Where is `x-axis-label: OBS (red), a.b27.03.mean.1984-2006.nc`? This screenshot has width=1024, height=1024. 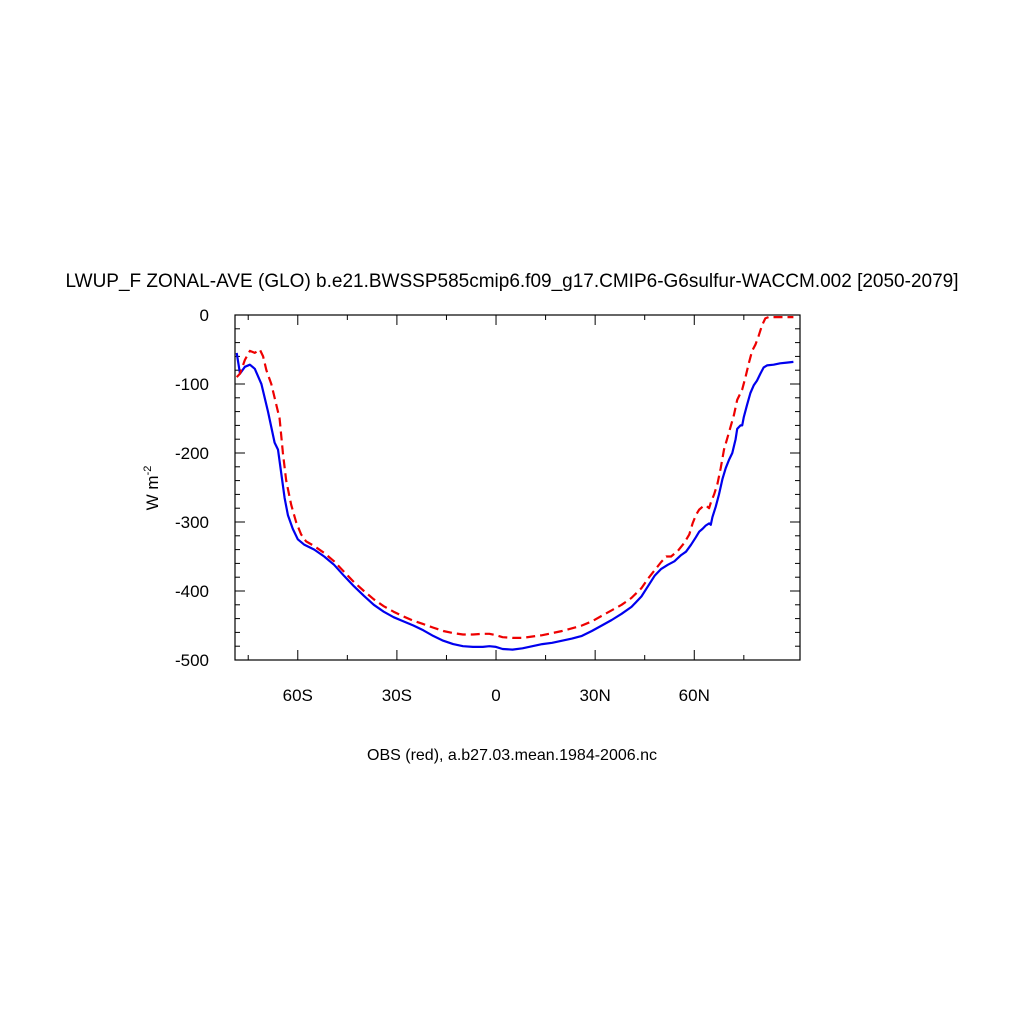 x-axis-label: OBS (red), a.b27.03.mean.1984-2006.nc is located at coordinates (512, 755).